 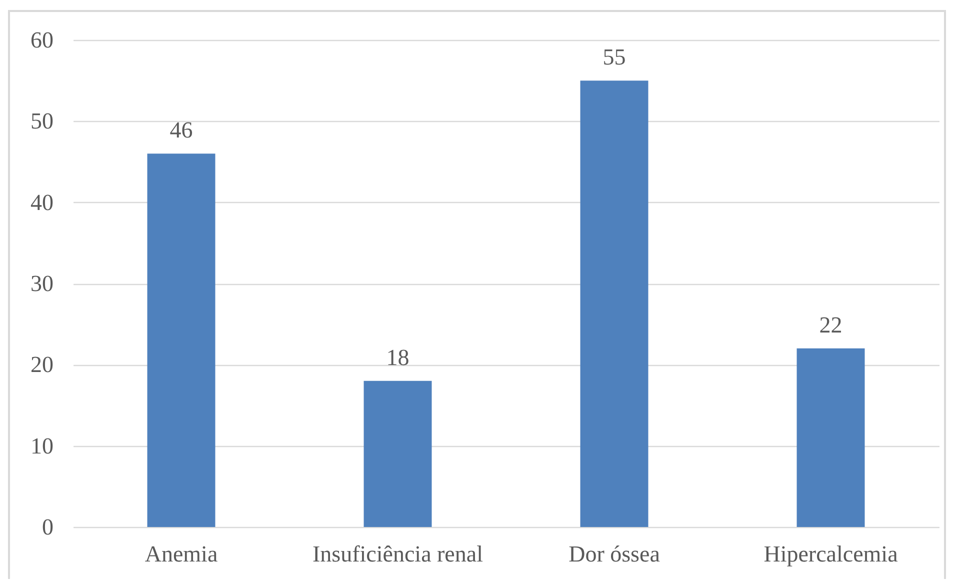 I want to click on y-tick-label: 10, so click(x=42, y=445).